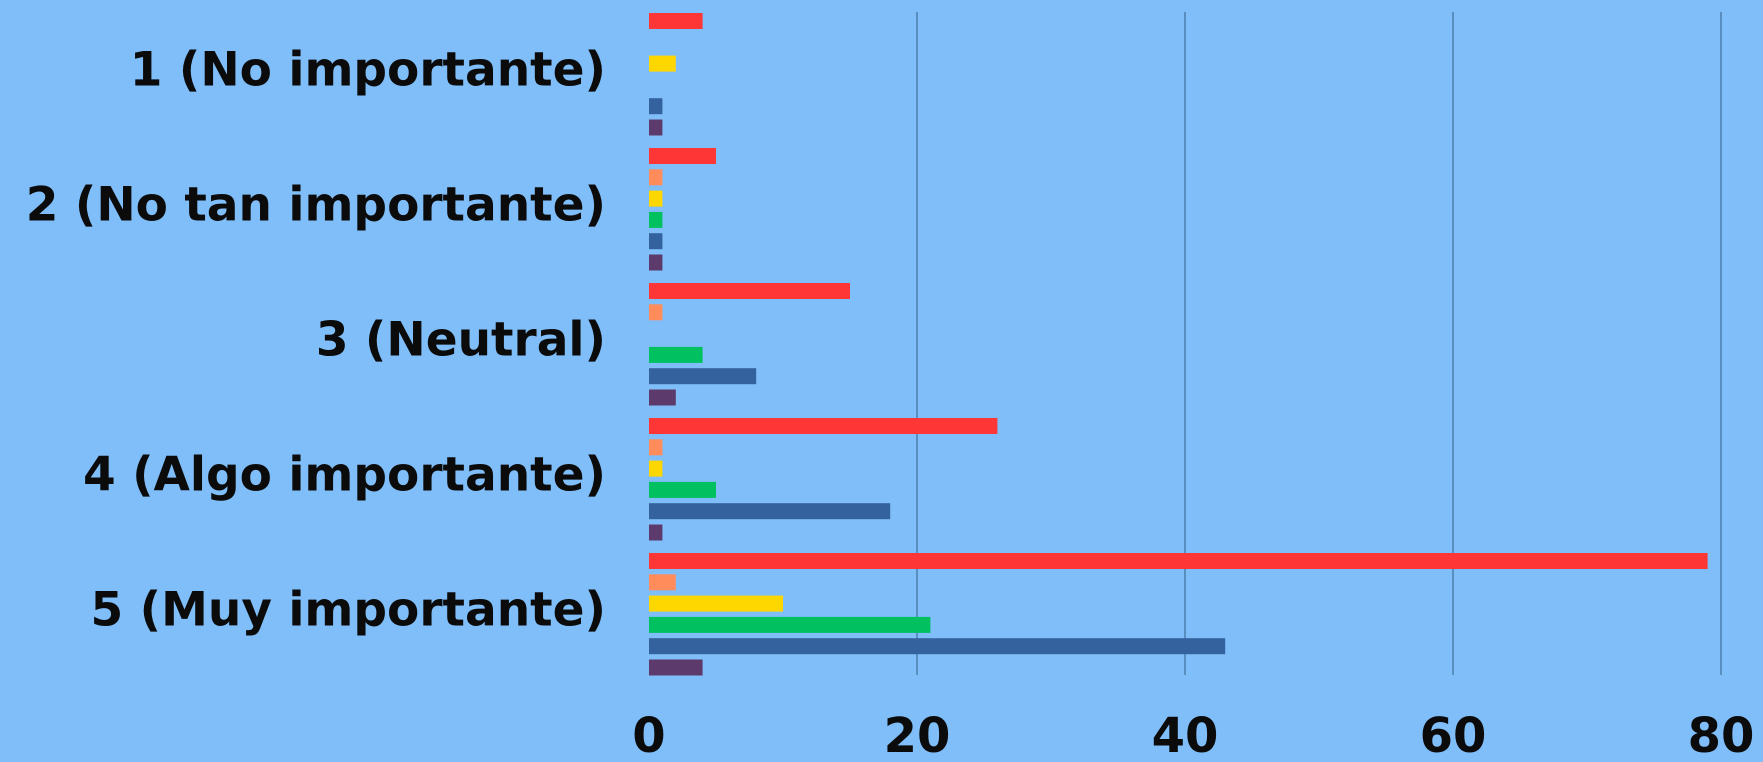 This screenshot has height=762, width=1763. I want to click on category-label: 3 (Neutral), so click(461, 339).